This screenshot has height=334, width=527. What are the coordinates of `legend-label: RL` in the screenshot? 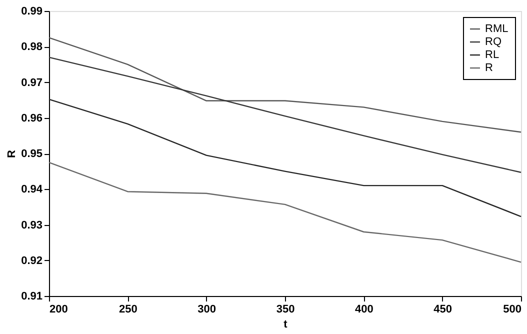 It's located at (492, 55).